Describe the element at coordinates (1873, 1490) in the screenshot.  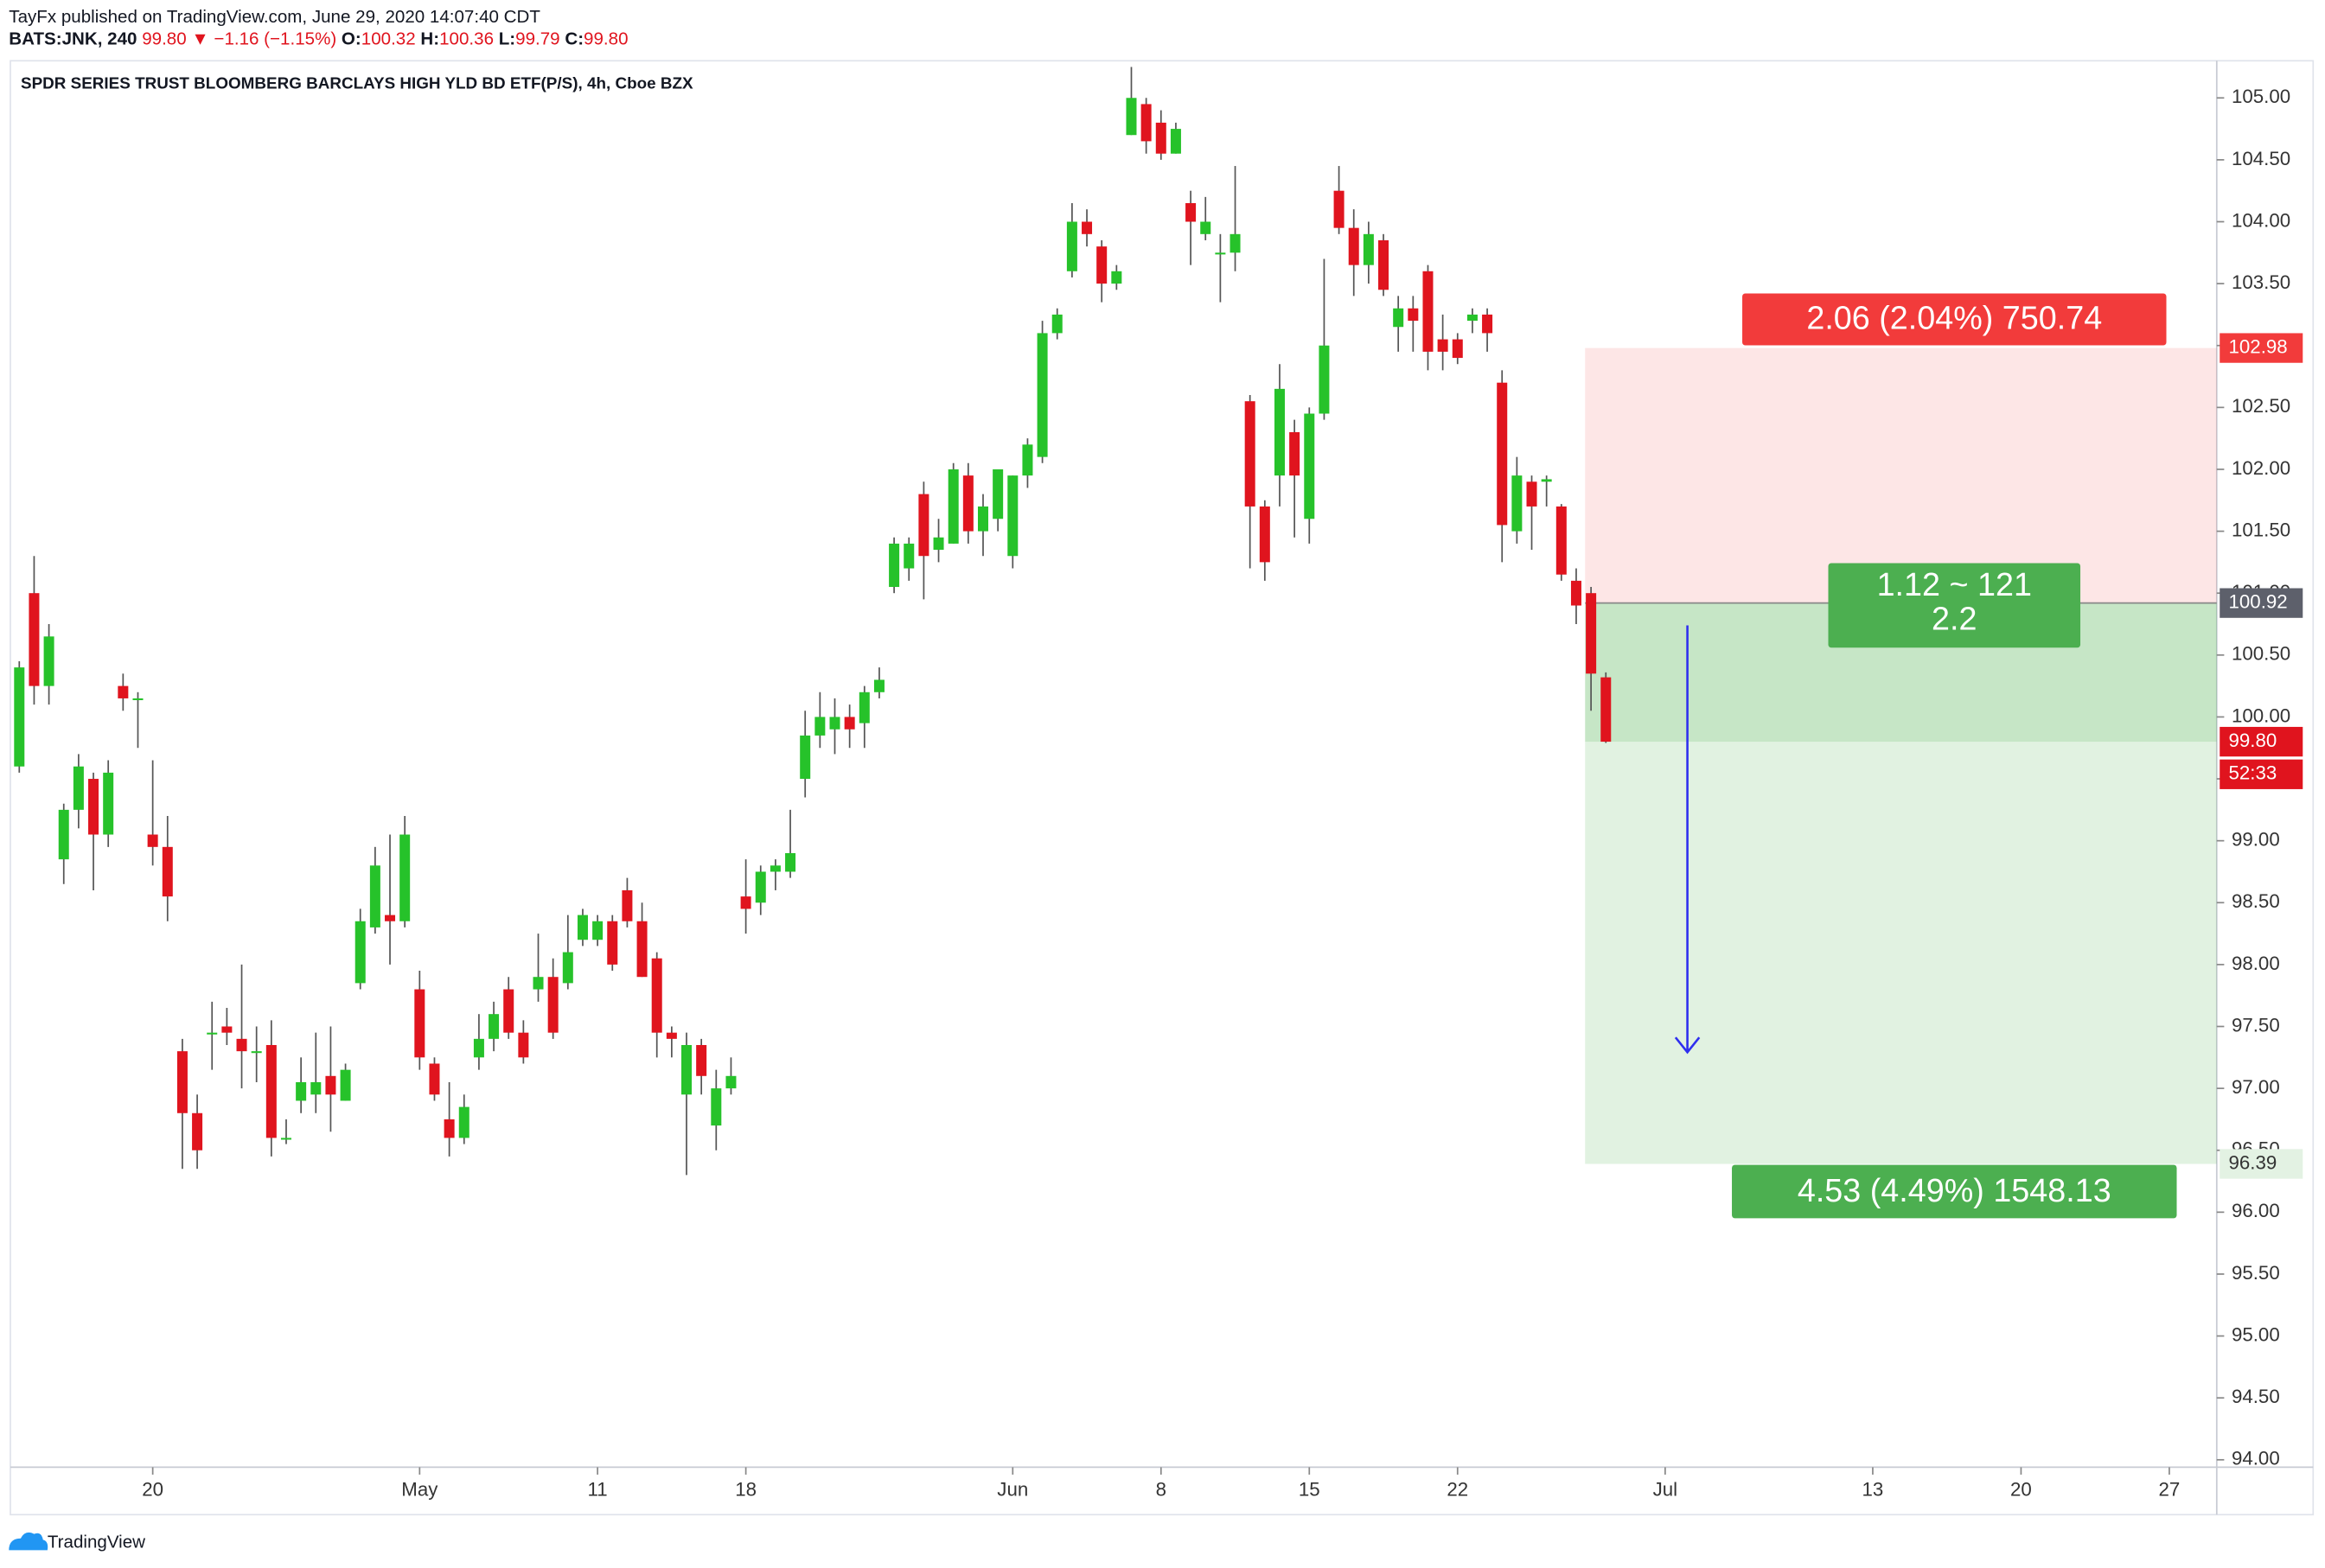
I see `x-tick-label: 13` at that location.